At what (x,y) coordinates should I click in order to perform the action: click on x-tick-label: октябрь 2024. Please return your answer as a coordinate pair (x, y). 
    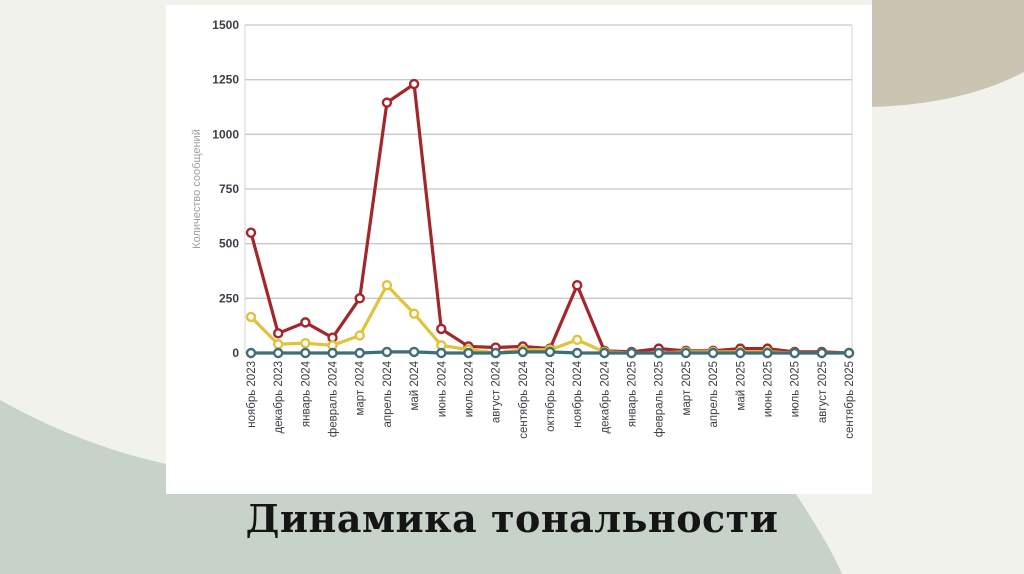
    Looking at the image, I should click on (551, 395).